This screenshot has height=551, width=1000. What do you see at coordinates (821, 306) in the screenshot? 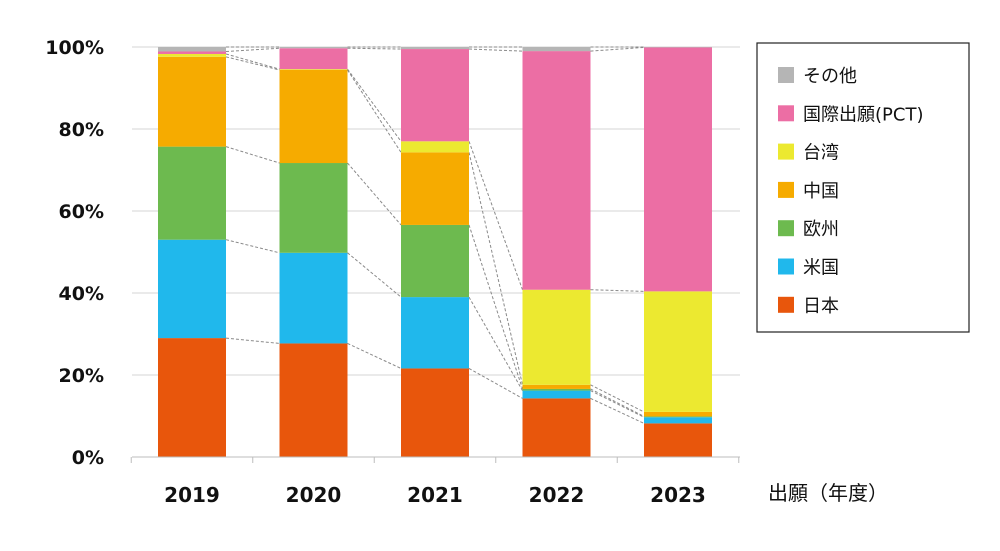
I see `legend-label: 日本` at bounding box center [821, 306].